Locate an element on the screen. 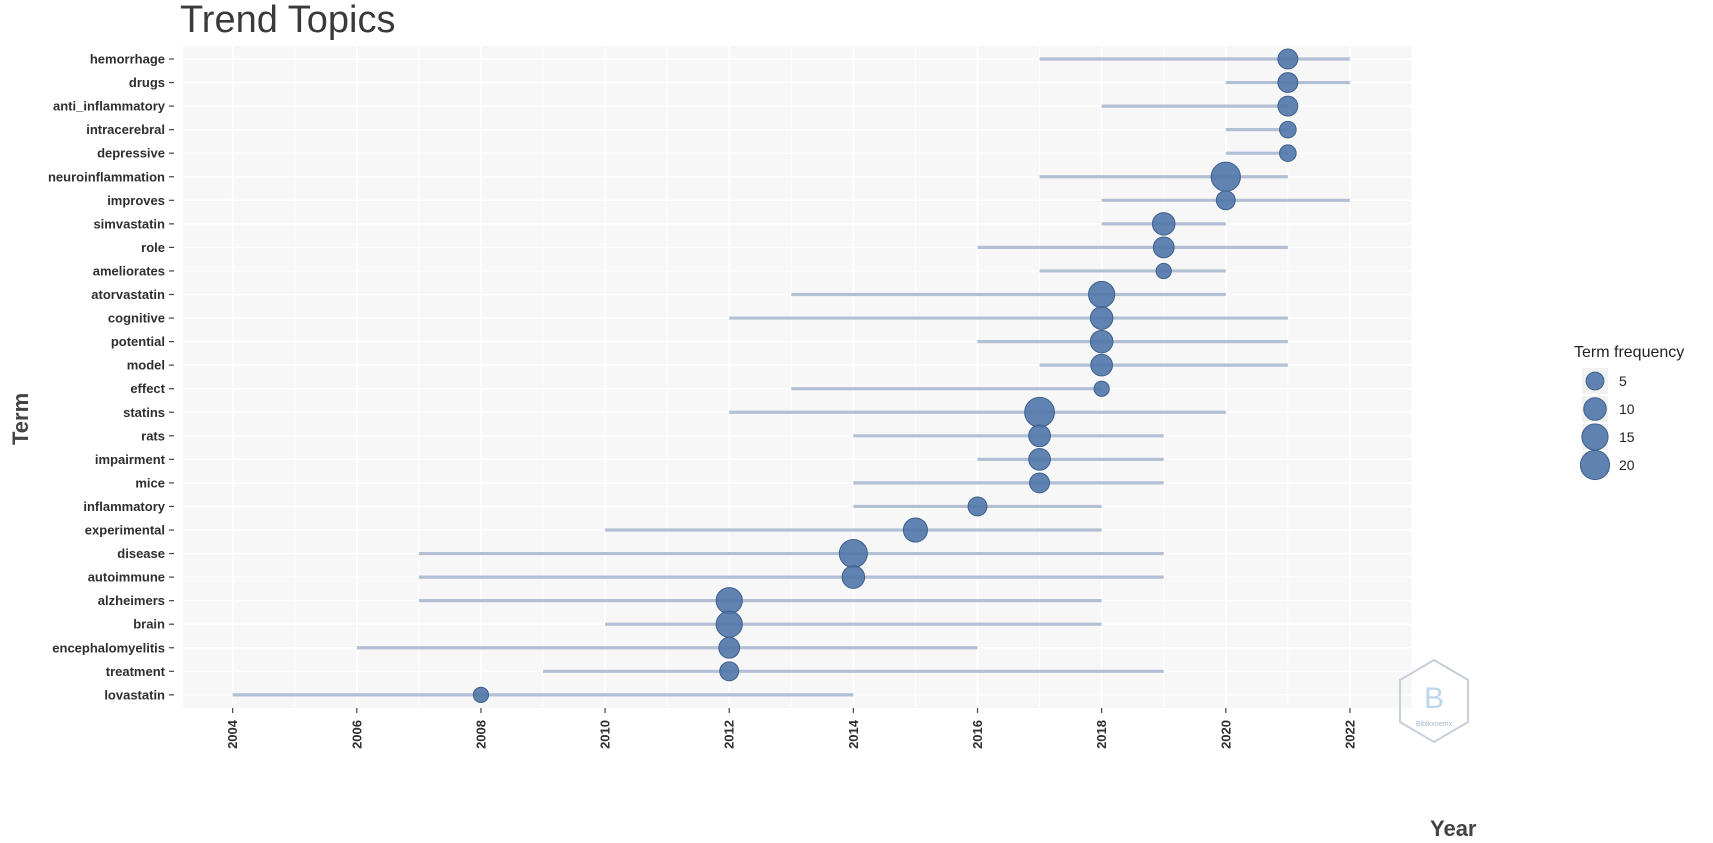  y-tick-label: lovastatin is located at coordinates (134, 694).